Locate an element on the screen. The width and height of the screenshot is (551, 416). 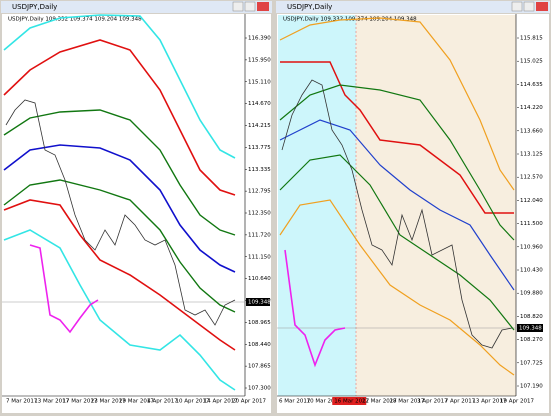
y-tick-label: 113.125 is located at coordinates (531, 155).